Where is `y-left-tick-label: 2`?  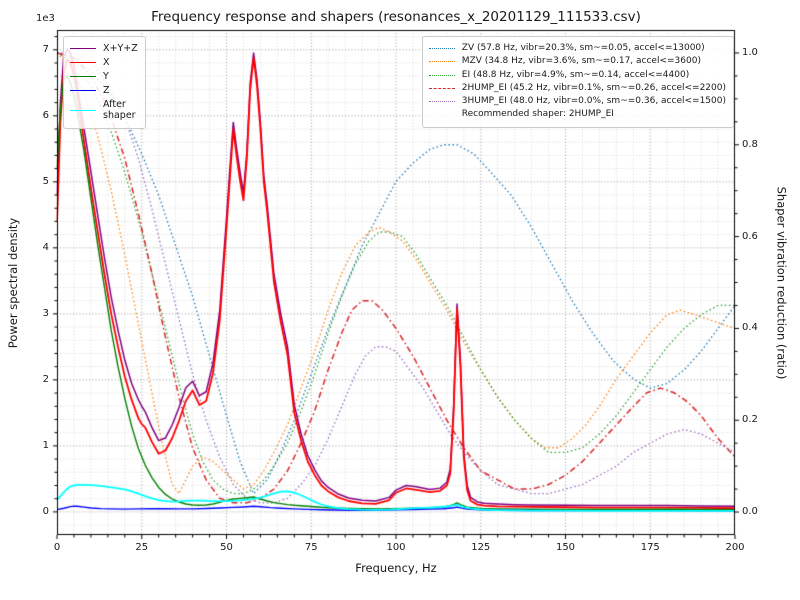
y-left-tick-label: 2 is located at coordinates (45, 379).